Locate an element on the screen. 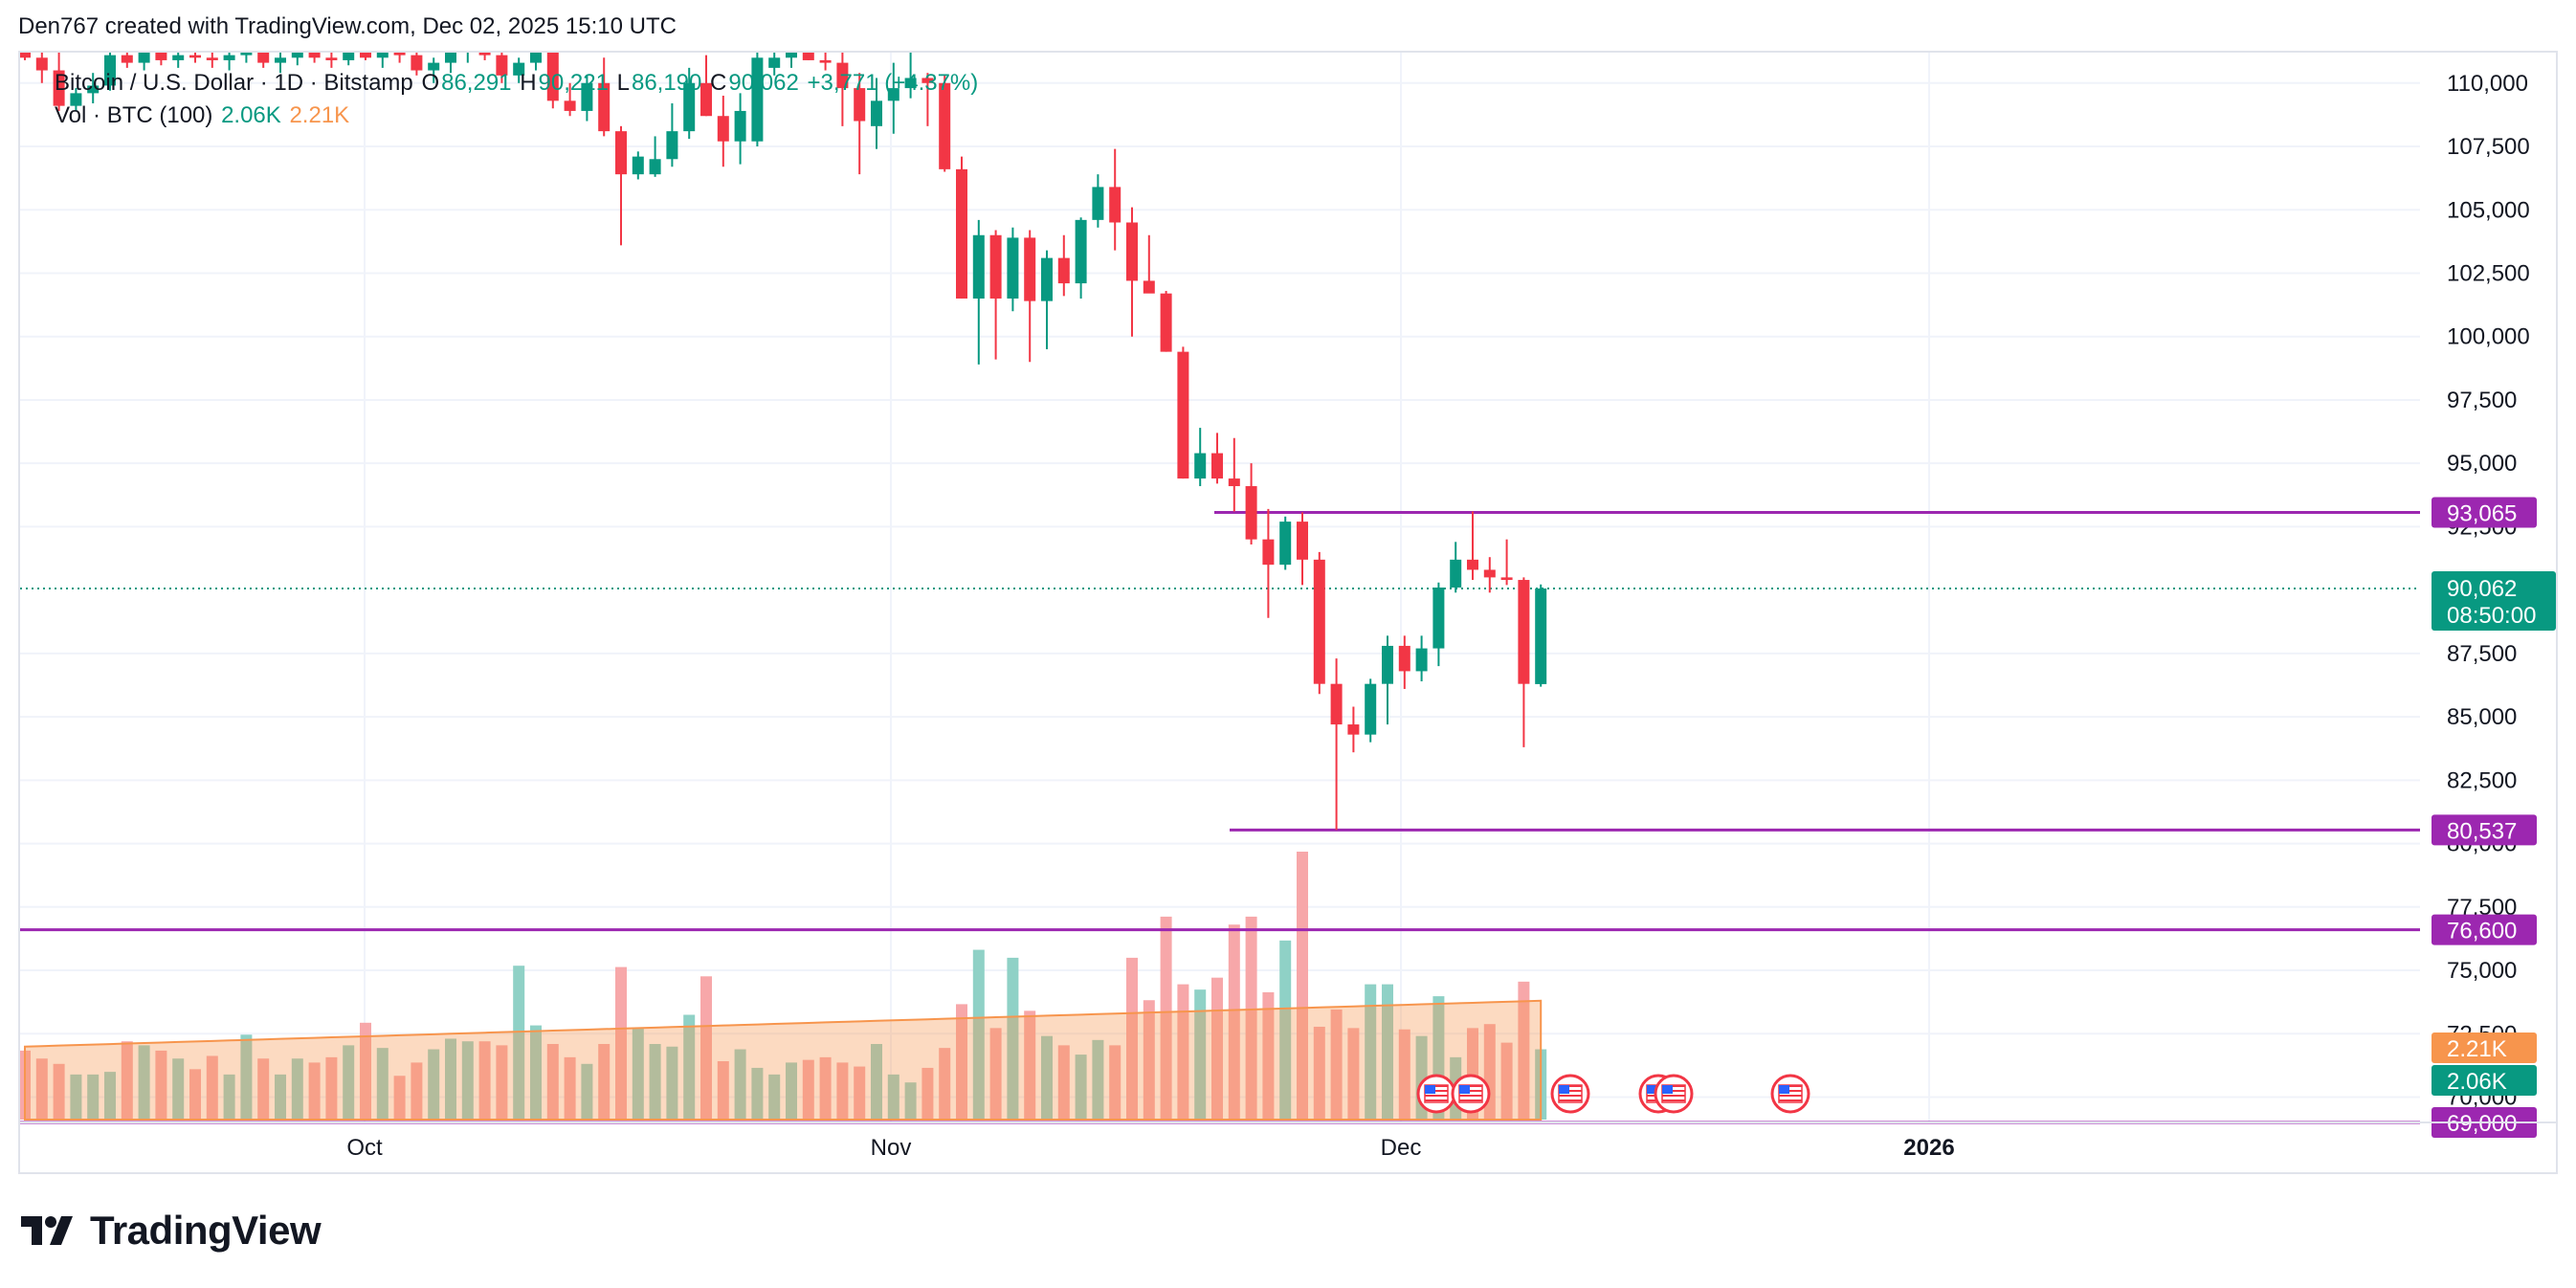  price-tick-label: 105,000 is located at coordinates (2488, 210).